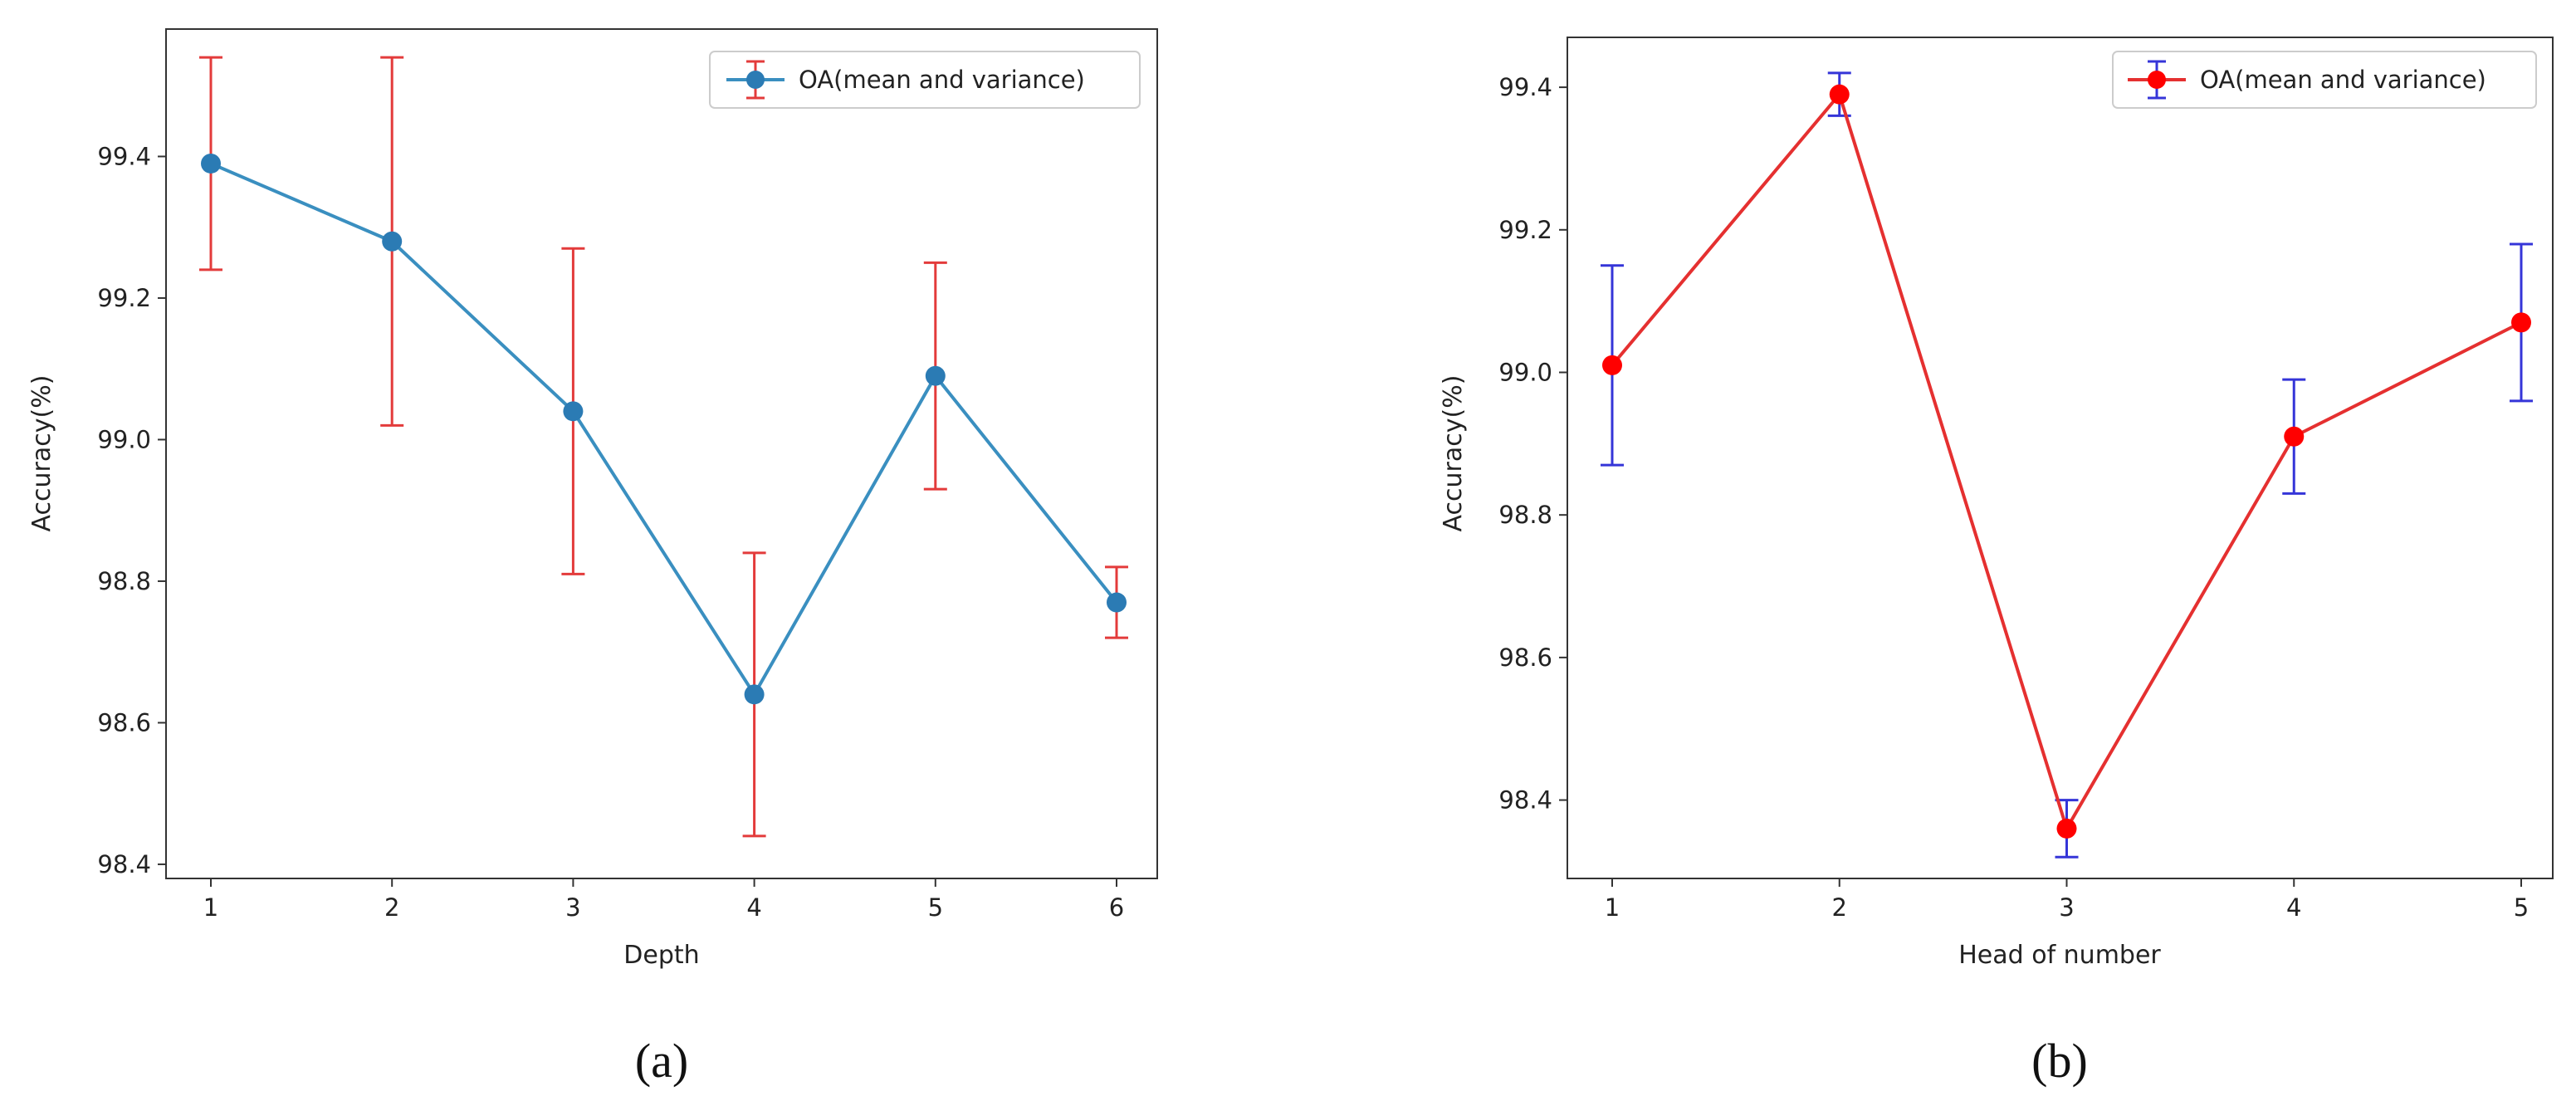 This screenshot has width=2576, height=1096. Describe the element at coordinates (2066, 907) in the screenshot. I see `x-tick-label-b: 3` at that location.